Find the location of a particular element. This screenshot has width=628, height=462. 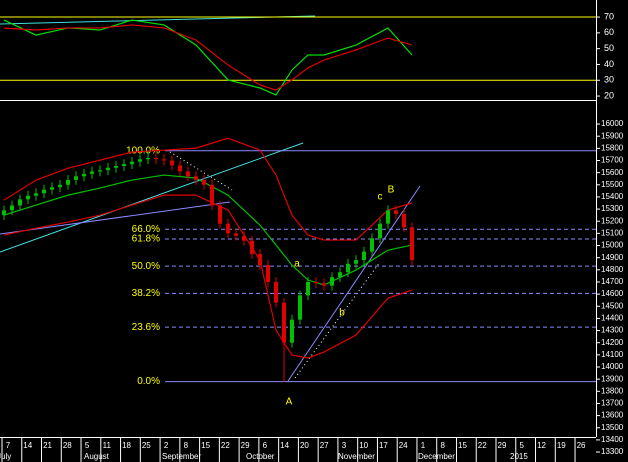

x-tick-label: 10 is located at coordinates (363, 445).